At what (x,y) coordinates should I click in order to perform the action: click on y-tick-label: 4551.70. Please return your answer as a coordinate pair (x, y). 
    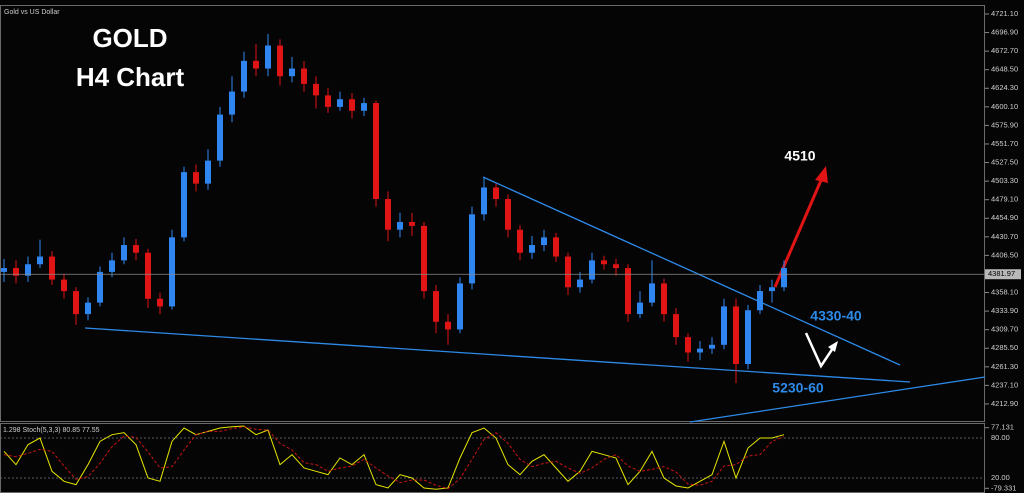
    Looking at the image, I should click on (1004, 143).